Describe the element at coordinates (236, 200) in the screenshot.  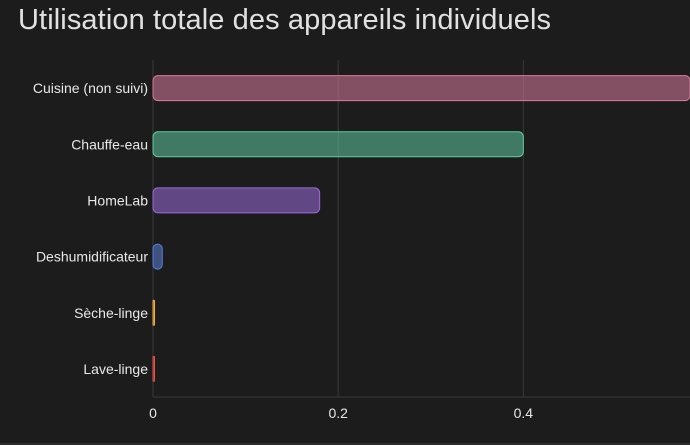
I see `bar-homelab` at that location.